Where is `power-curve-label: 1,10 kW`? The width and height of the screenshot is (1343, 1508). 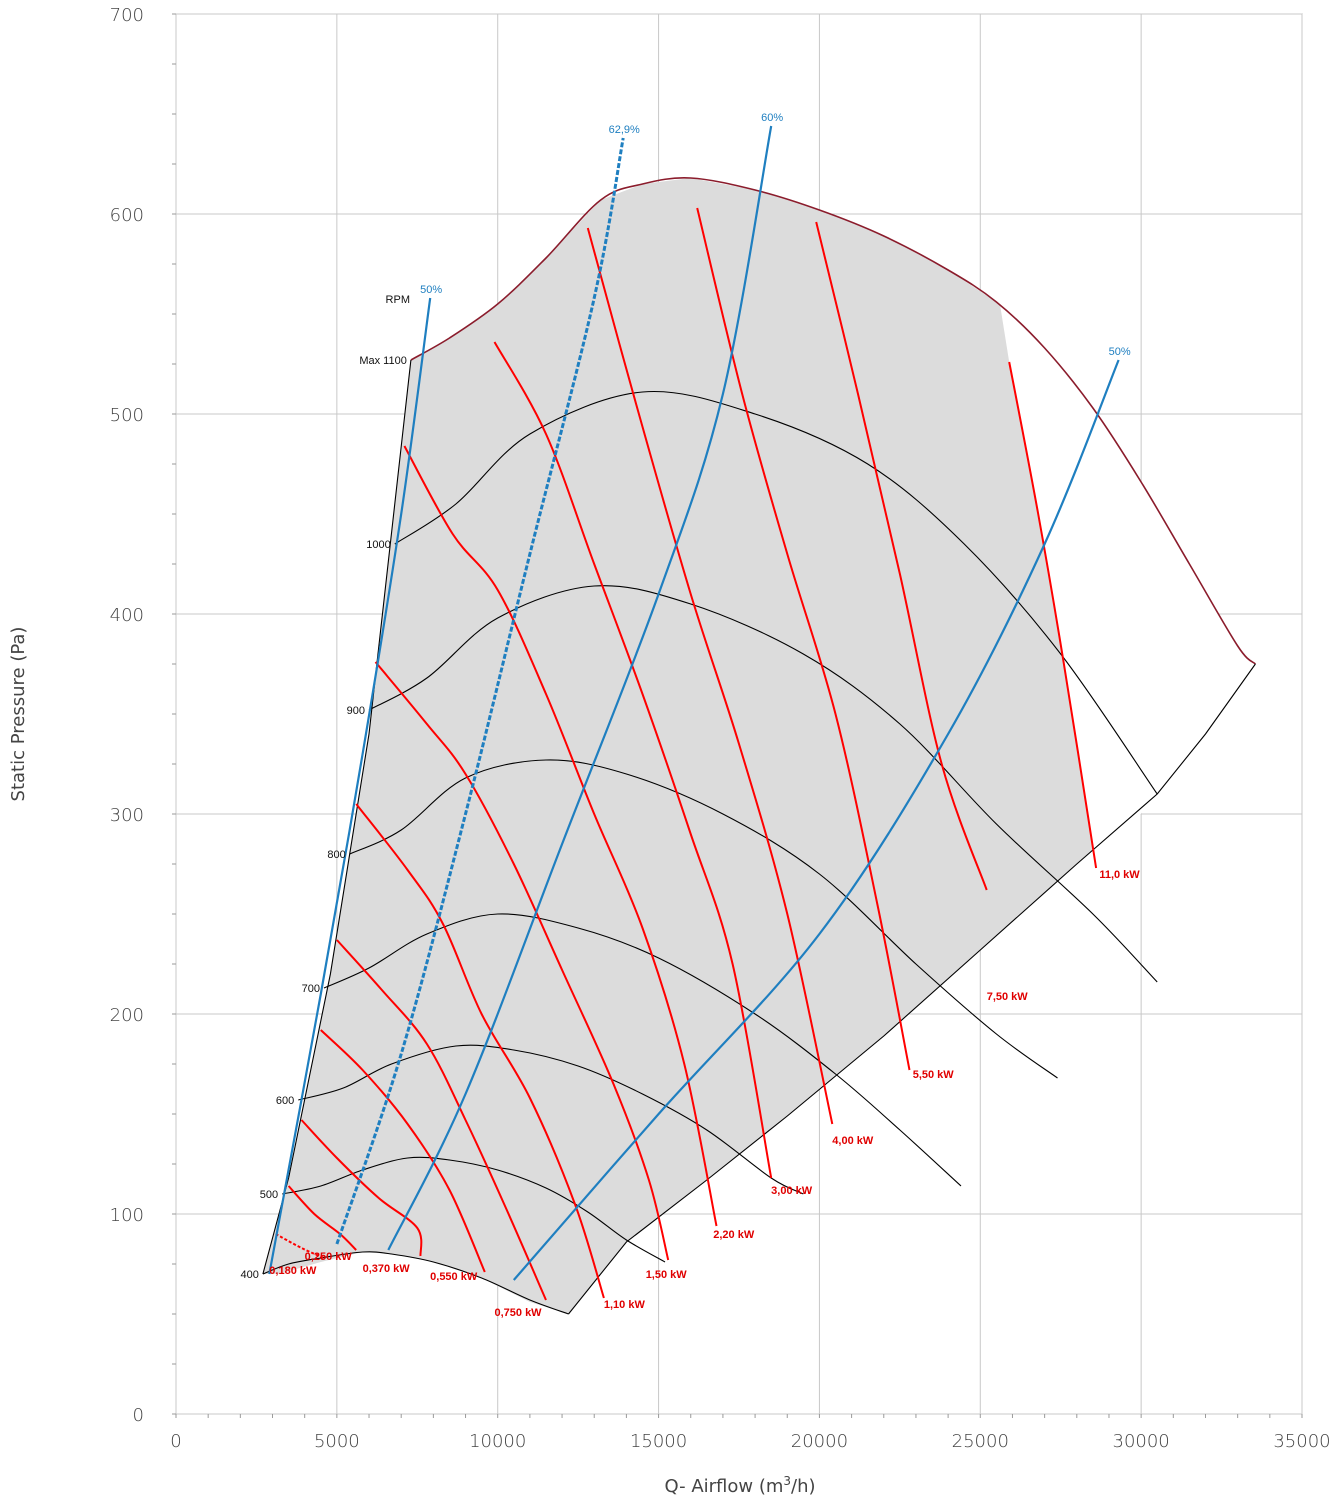
power-curve-label: 1,10 kW is located at coordinates (625, 1305).